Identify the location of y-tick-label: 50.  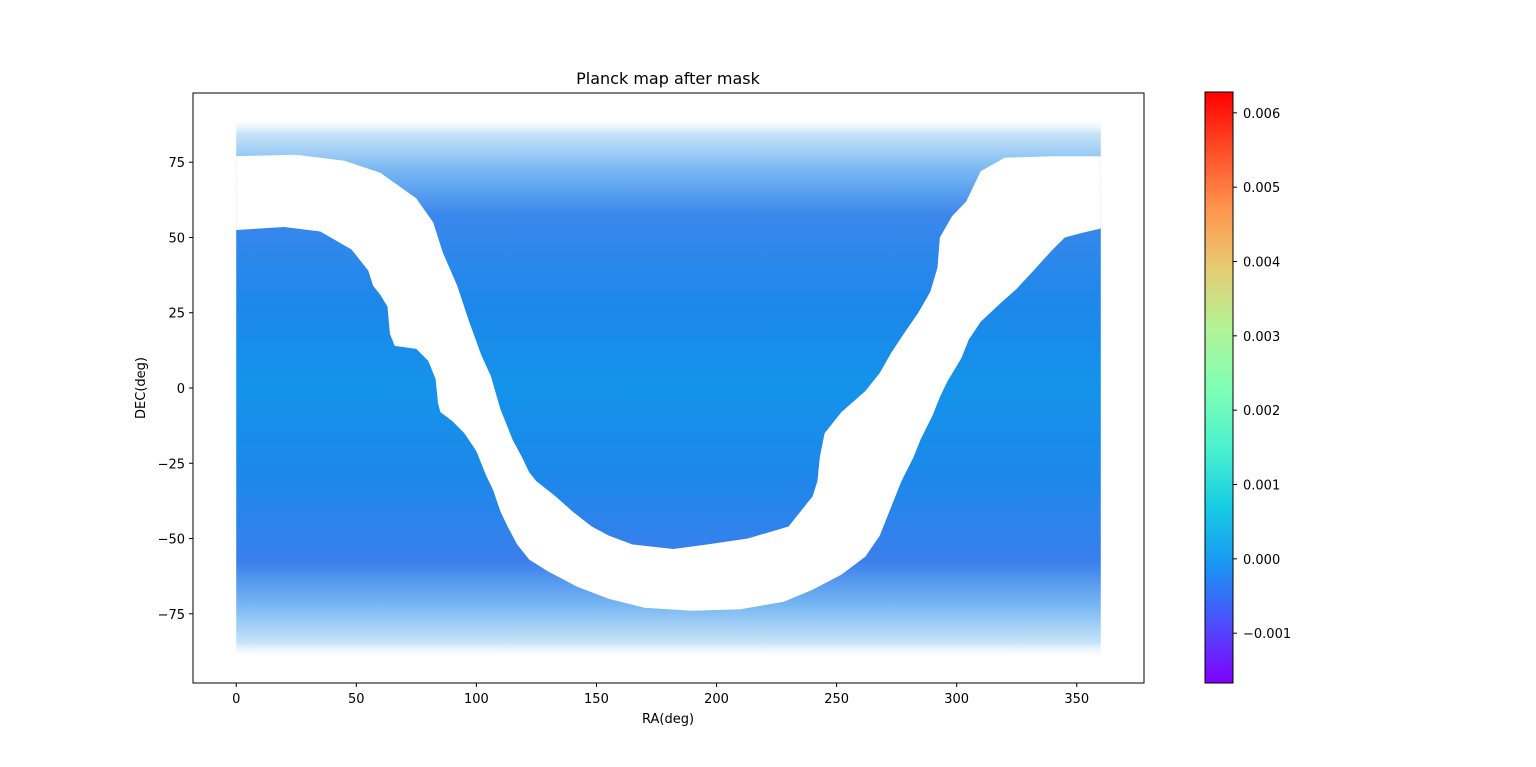
(176, 238).